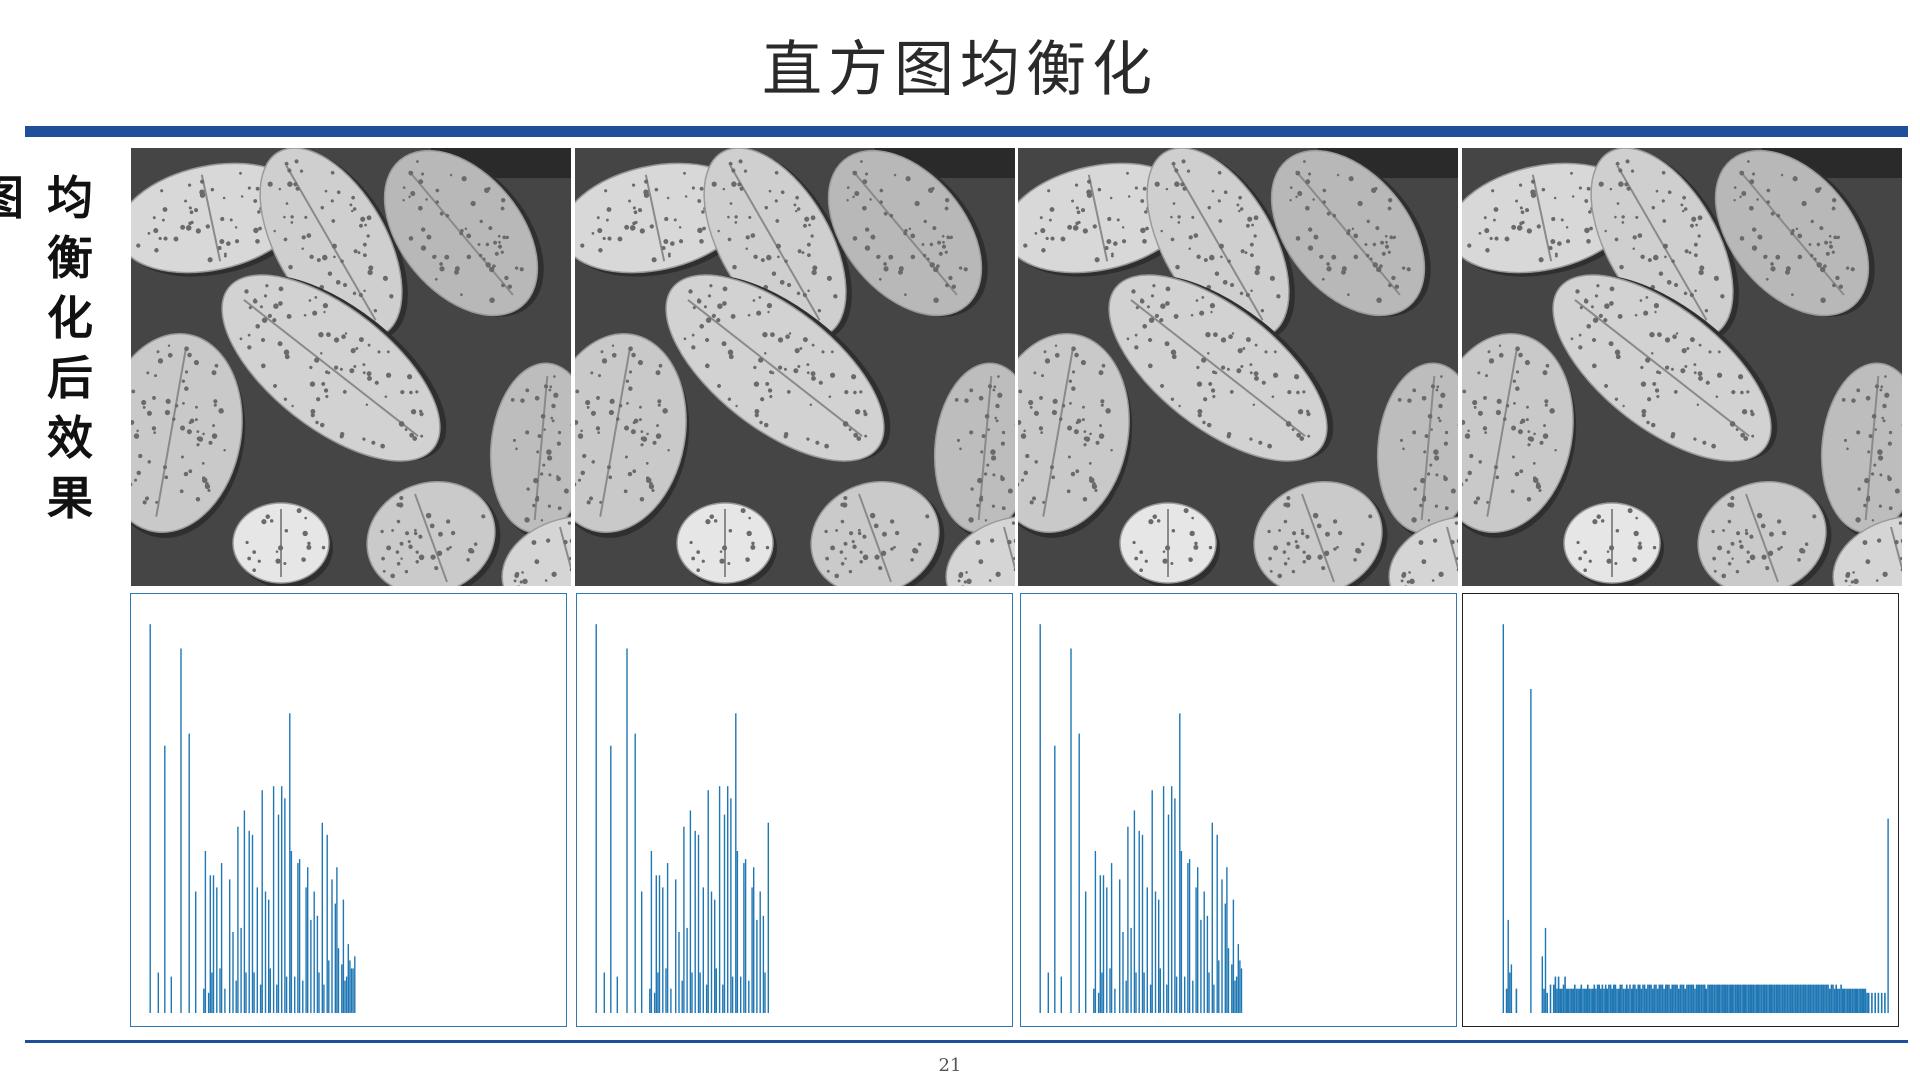 Image resolution: width=1920 pixels, height=1080 pixels. What do you see at coordinates (960, 70) in the screenshot?
I see `slide-title: 直方图均衡化` at bounding box center [960, 70].